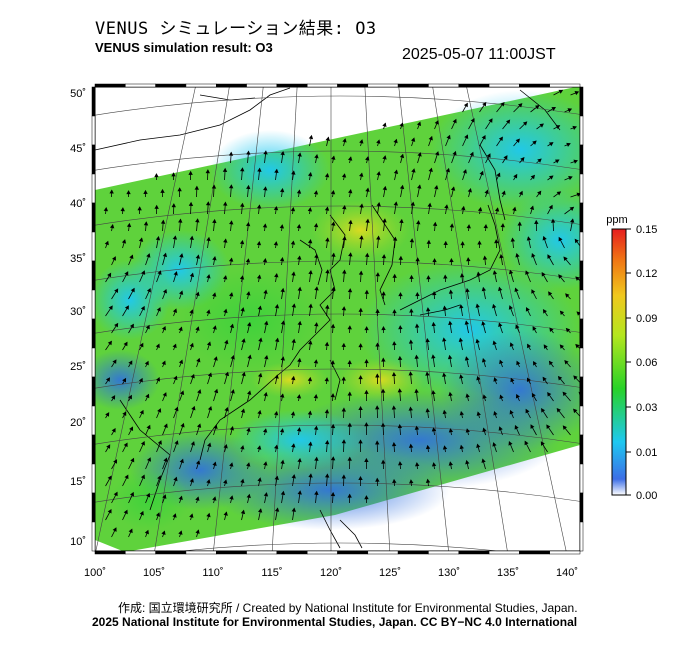  What do you see at coordinates (78, 204) in the screenshot?
I see `lat-tick-label: 40˚` at bounding box center [78, 204].